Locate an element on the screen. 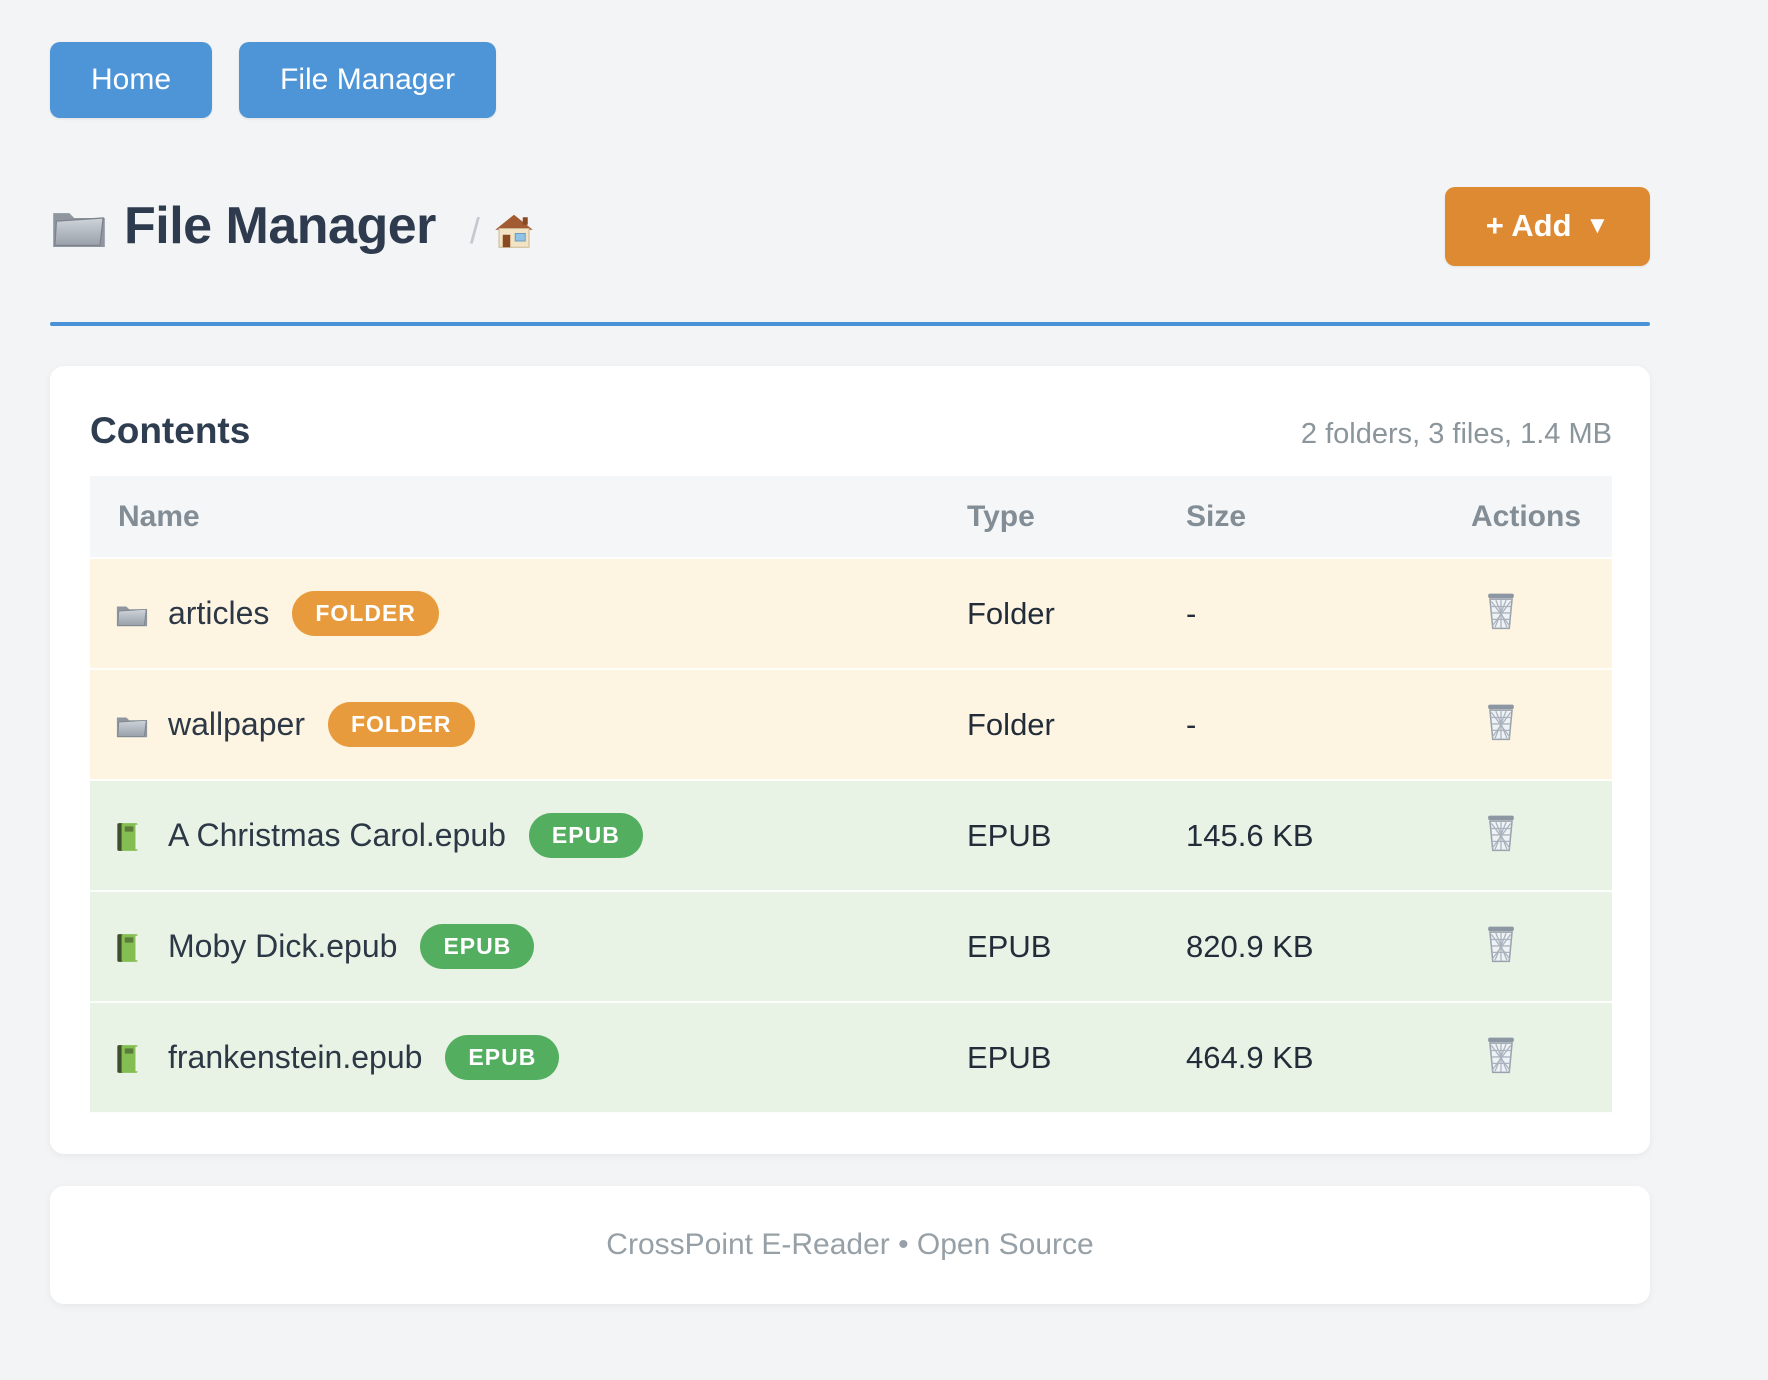 The image size is (1768, 1380). footer-text: CrossPoint E-Reader • Open Source is located at coordinates (850, 1244).